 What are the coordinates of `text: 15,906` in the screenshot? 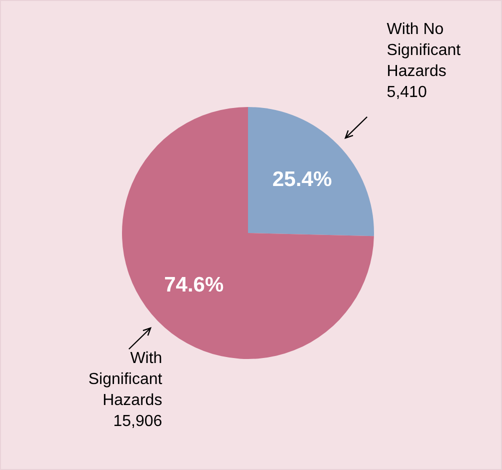 It's located at (137, 421).